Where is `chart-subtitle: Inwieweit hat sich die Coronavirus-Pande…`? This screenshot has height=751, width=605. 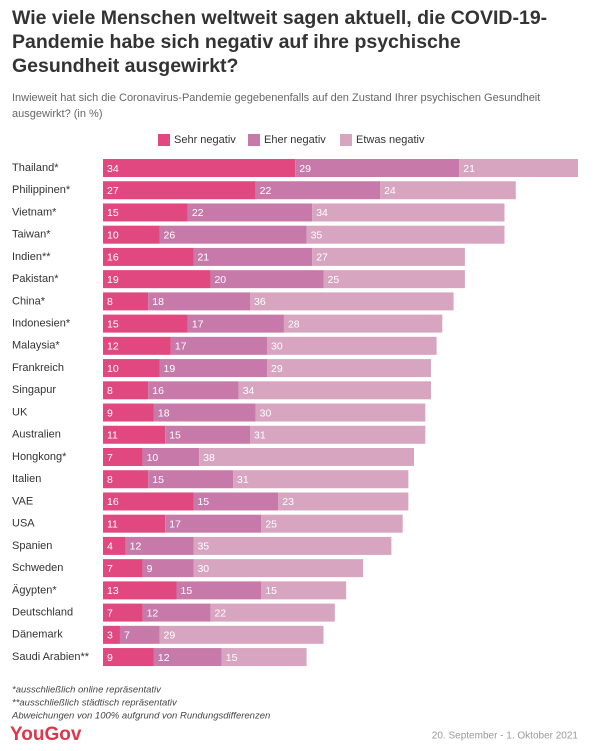 chart-subtitle: Inwieweit hat sich die Coronavirus-Pande… is located at coordinates (276, 106).